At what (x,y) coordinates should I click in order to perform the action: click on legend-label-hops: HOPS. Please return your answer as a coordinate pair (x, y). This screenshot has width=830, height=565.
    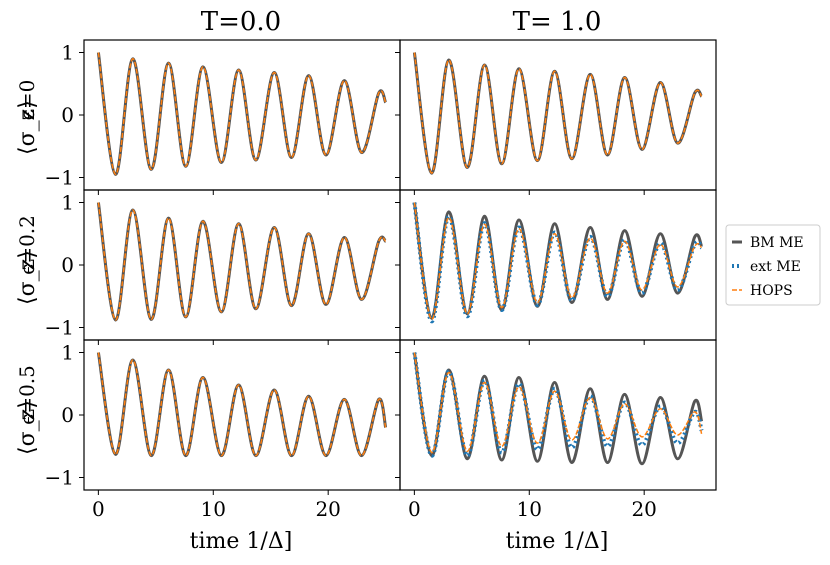
    Looking at the image, I should click on (771, 291).